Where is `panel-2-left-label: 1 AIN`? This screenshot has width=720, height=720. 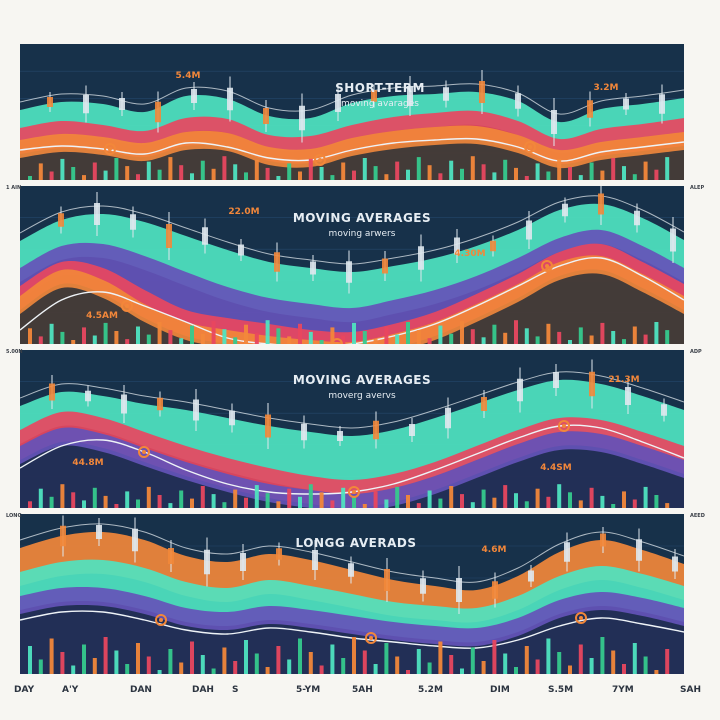 panel-2-left-label: 1 AIN is located at coordinates (13, 188).